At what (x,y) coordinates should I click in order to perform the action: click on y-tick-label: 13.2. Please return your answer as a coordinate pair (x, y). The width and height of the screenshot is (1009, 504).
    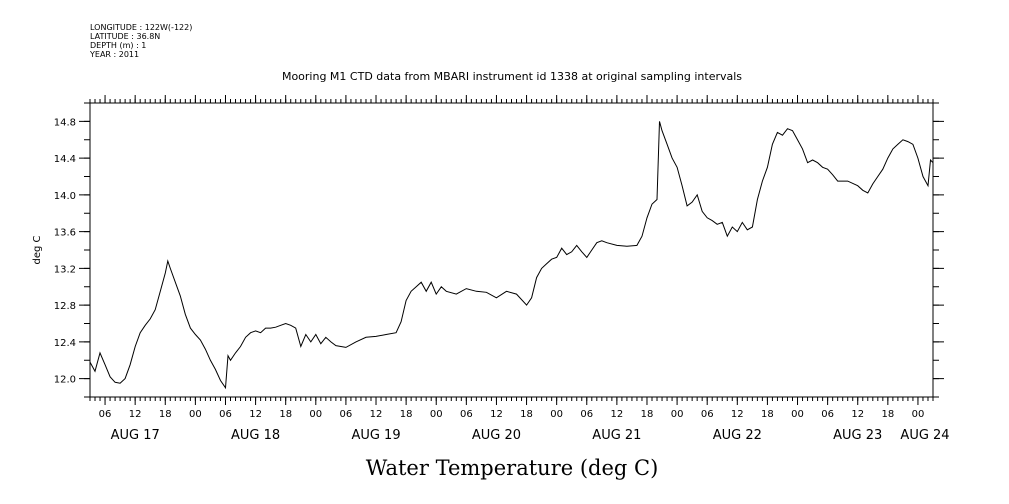
    Looking at the image, I should click on (65, 269).